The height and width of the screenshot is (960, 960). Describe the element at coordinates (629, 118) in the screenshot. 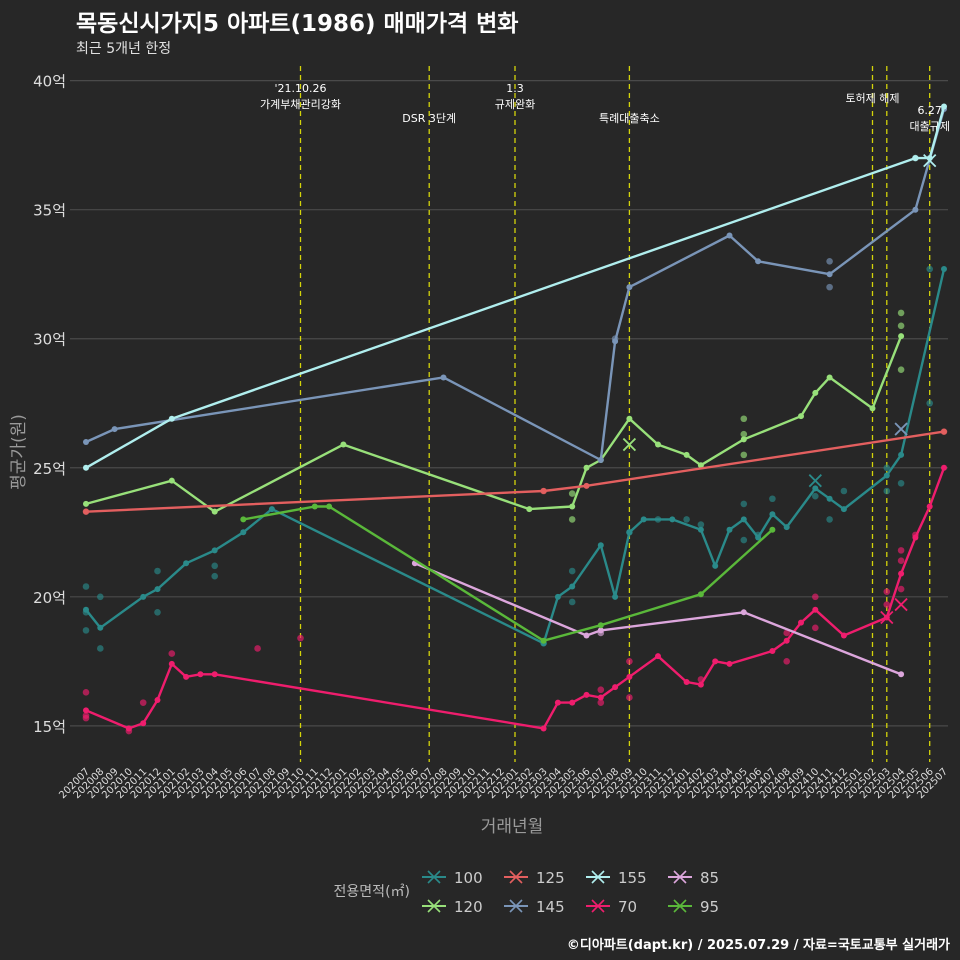

I see `event-label: 특례대출축소` at that location.